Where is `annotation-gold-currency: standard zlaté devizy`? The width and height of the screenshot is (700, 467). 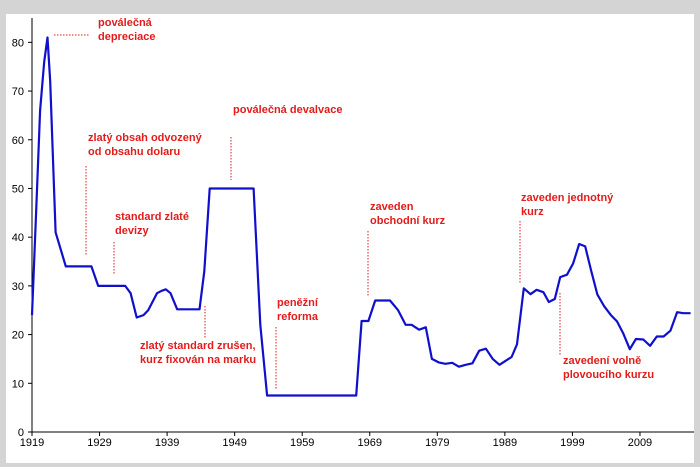 annotation-gold-currency: standard zlaté devizy is located at coordinates (151, 242).